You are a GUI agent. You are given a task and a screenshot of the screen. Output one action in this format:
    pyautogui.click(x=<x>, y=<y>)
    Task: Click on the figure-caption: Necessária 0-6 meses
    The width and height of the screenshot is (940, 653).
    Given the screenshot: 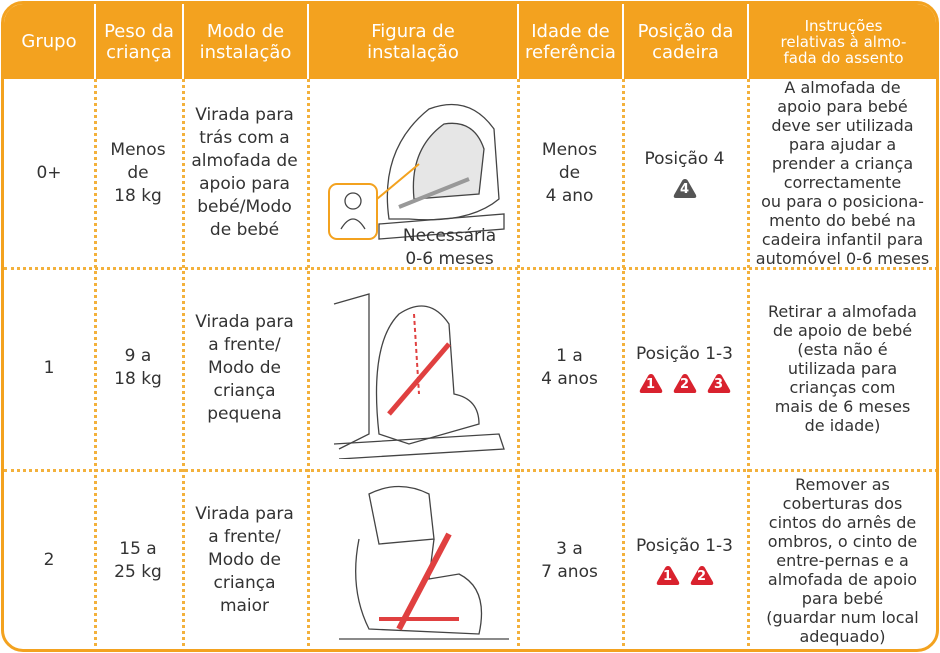 What is the action you would take?
    pyautogui.click(x=449, y=248)
    